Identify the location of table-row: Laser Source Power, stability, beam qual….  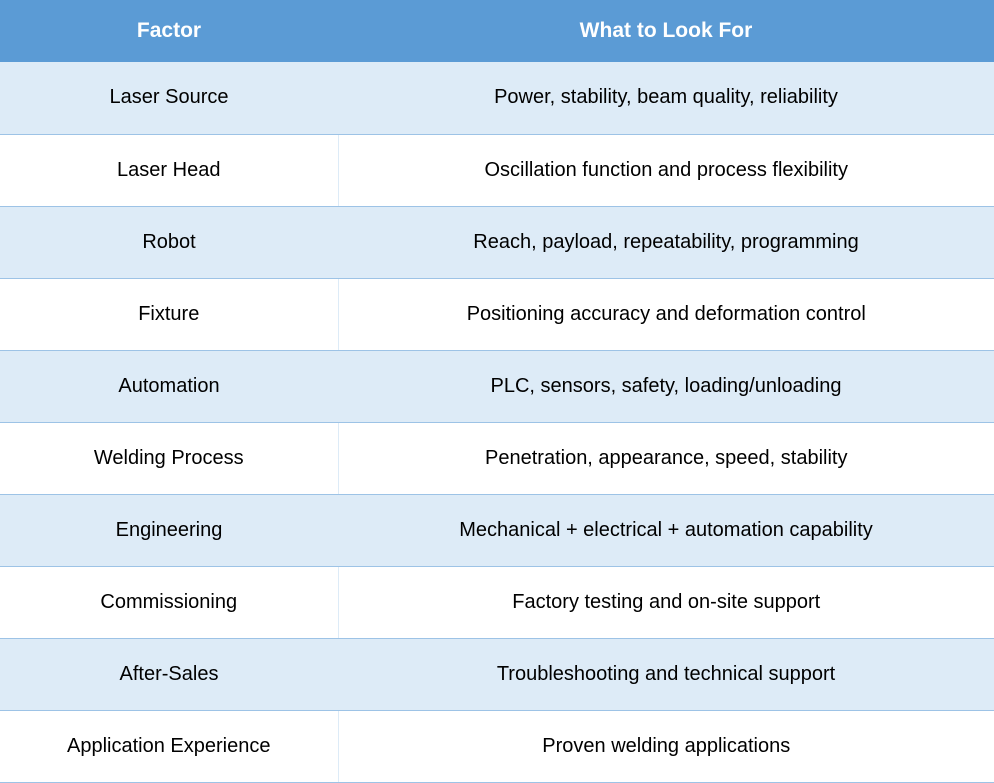
(497, 98).